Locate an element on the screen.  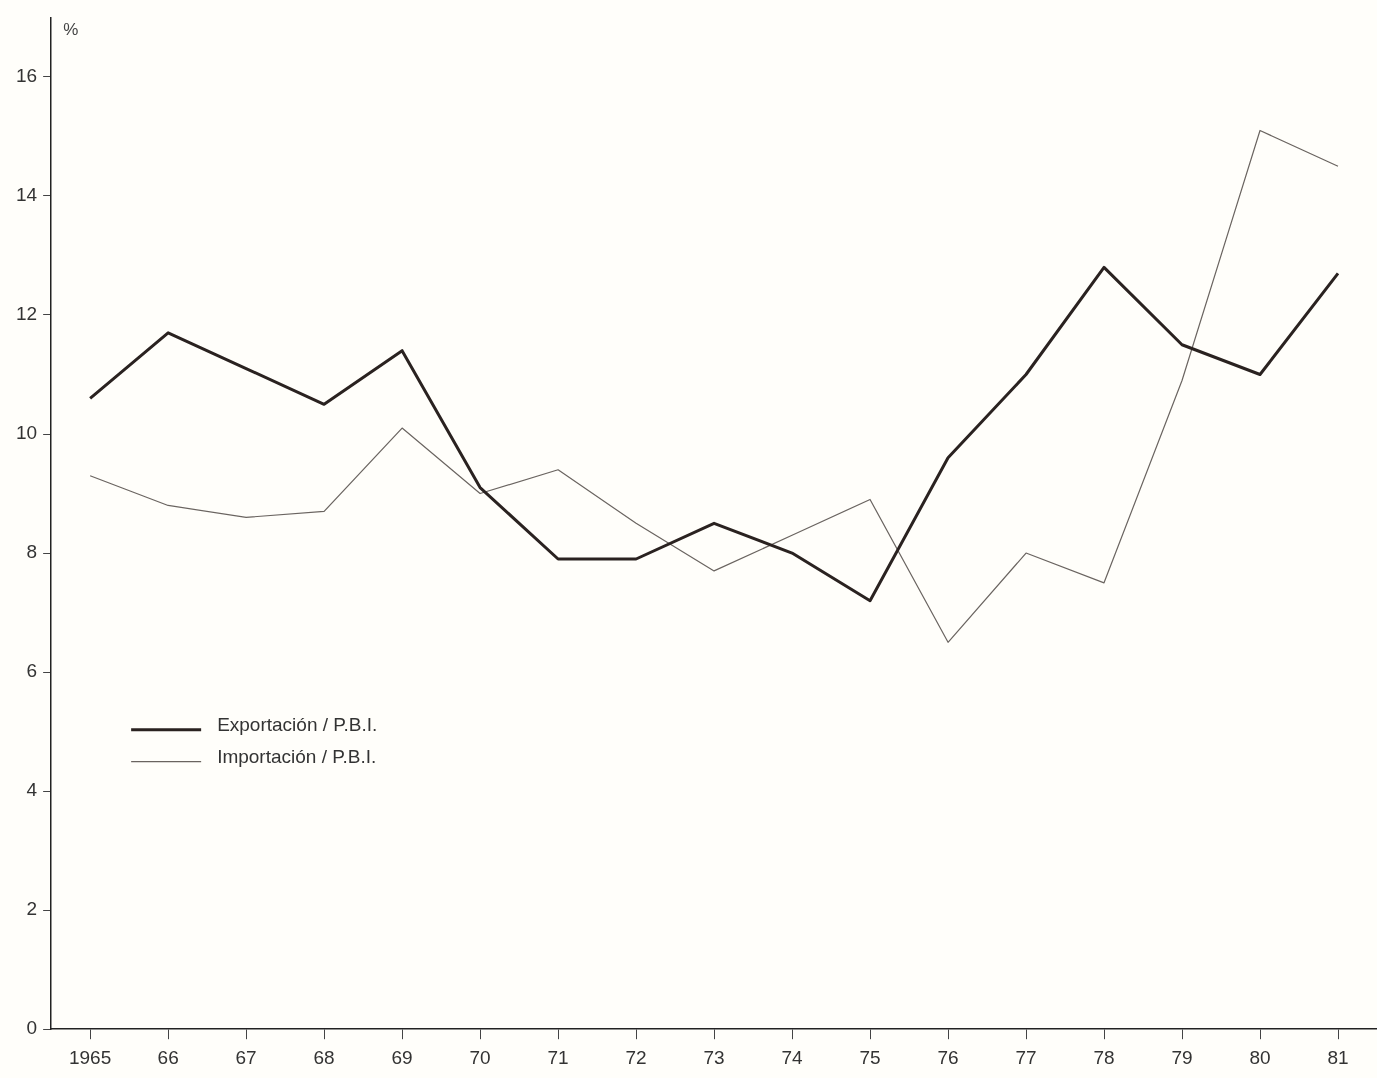
y-tick-label: 0 is located at coordinates (32, 1028).